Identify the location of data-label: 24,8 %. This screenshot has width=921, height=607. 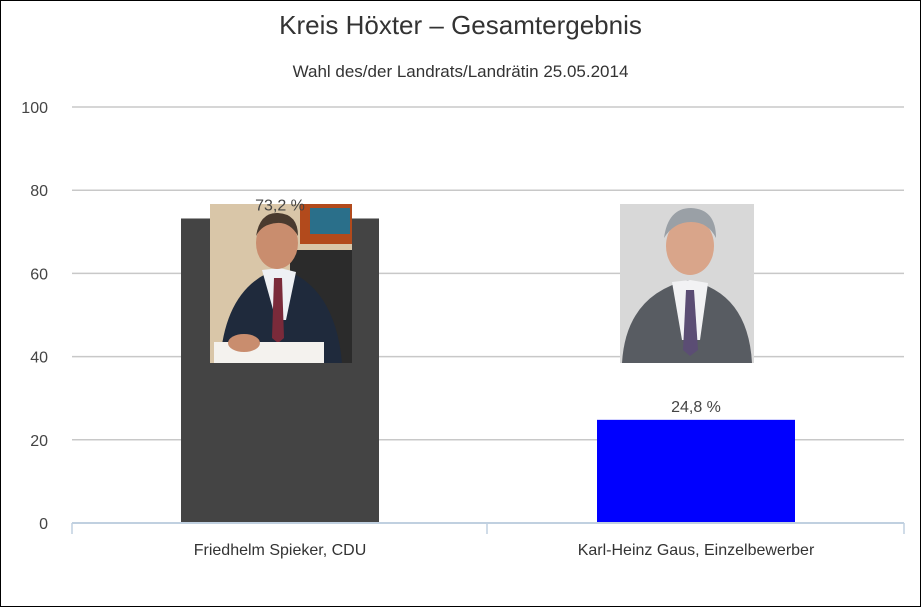
(696, 407).